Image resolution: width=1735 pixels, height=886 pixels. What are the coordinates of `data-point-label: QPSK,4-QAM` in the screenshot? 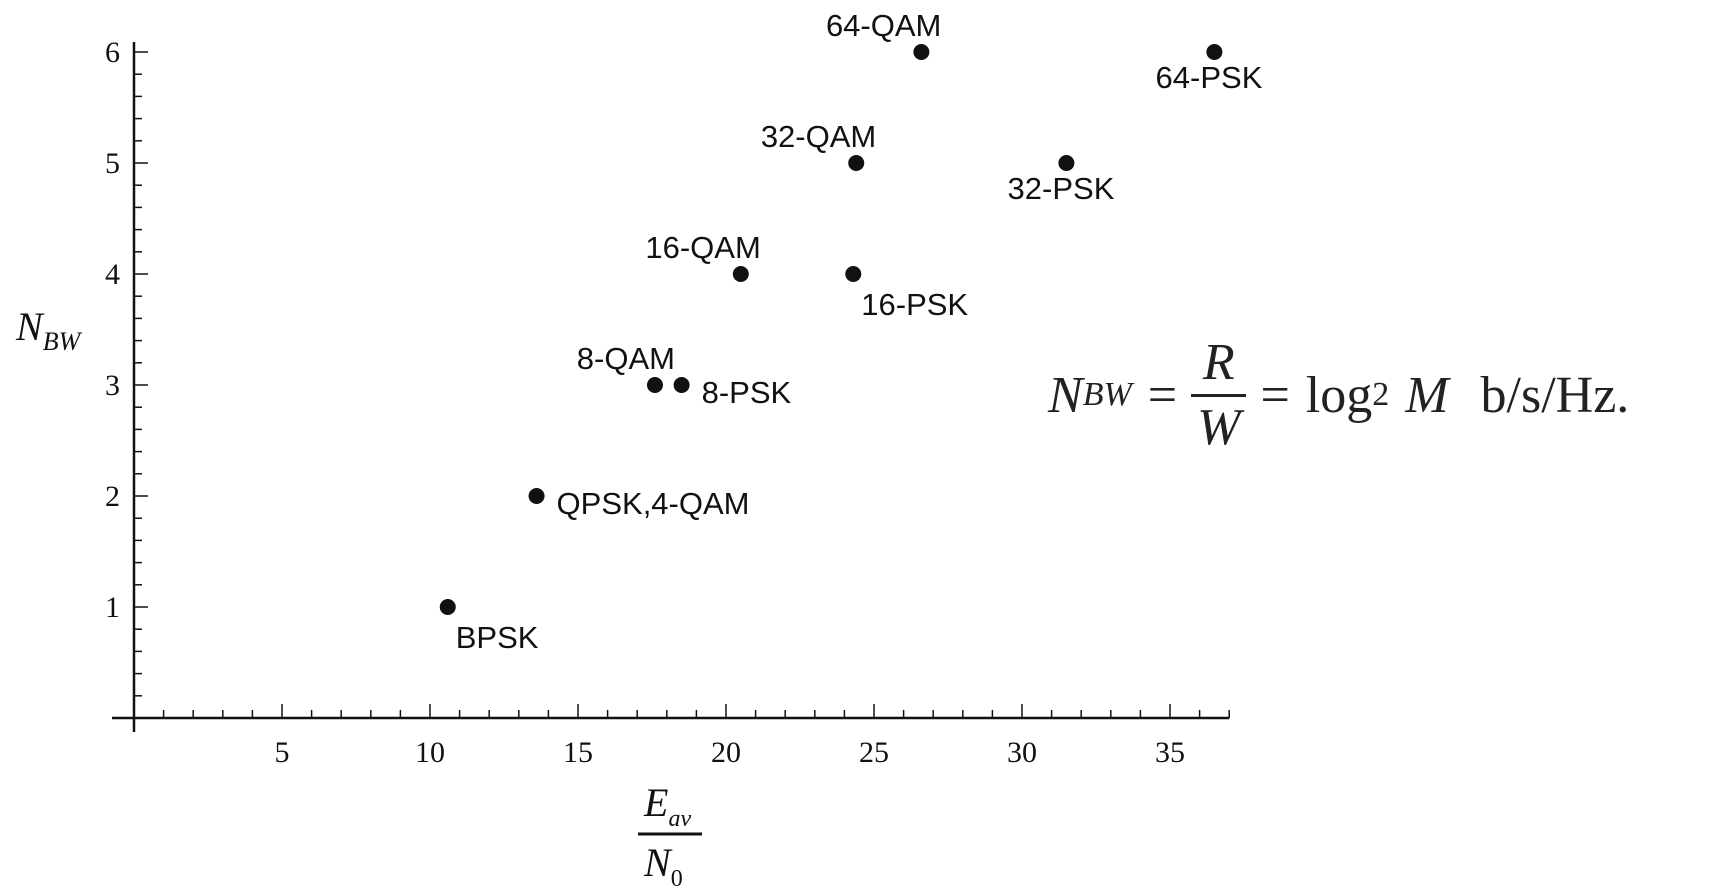 It's located at (653, 503).